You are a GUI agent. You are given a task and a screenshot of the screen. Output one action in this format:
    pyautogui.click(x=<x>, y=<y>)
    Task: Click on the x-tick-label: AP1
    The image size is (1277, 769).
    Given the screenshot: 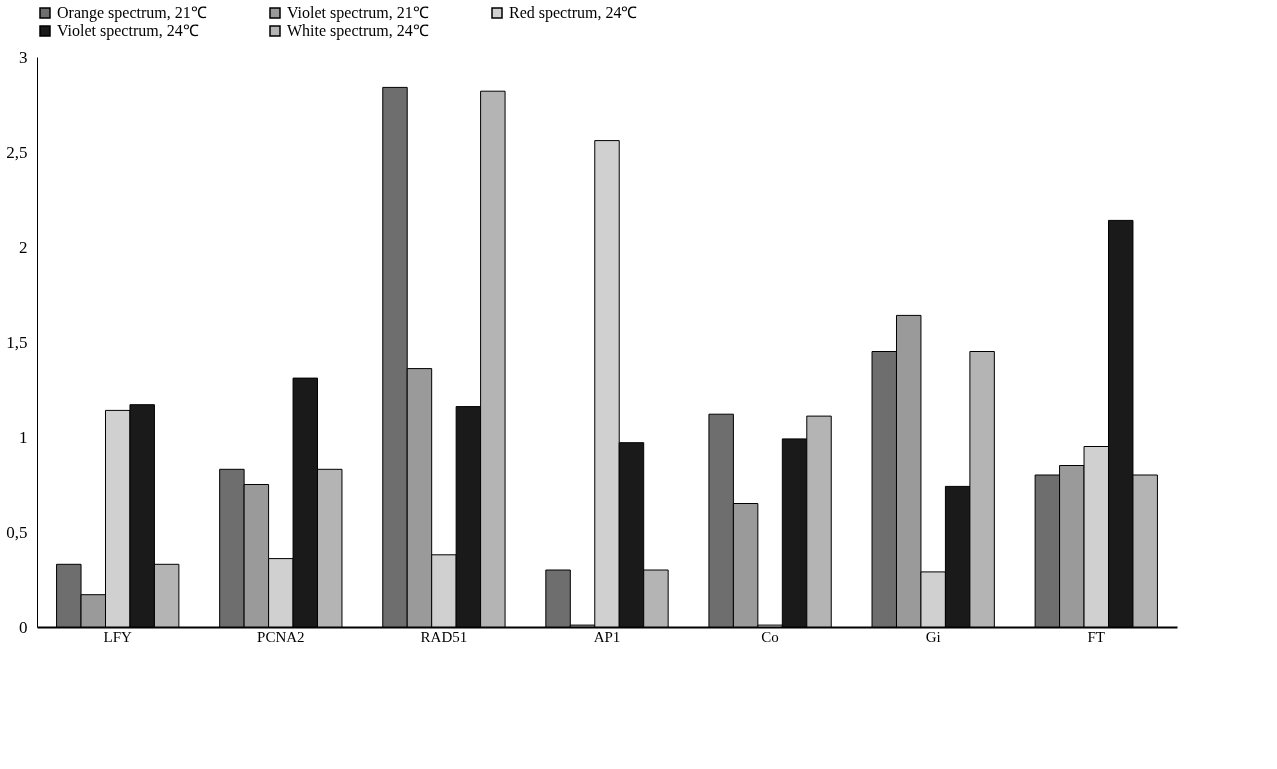 What is the action you would take?
    pyautogui.click(x=607, y=636)
    